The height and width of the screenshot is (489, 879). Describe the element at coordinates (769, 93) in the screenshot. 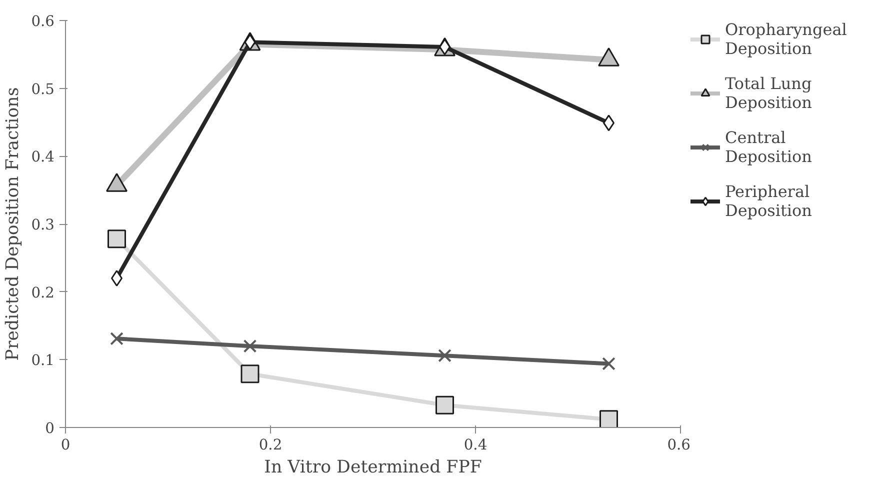

I see `legend-label: Total Lung Deposition` at that location.